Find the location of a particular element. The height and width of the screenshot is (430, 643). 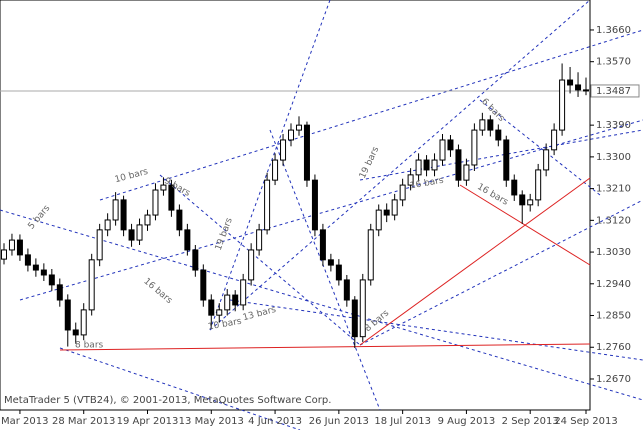

y-tick-label: 1.2760 is located at coordinates (613, 347).